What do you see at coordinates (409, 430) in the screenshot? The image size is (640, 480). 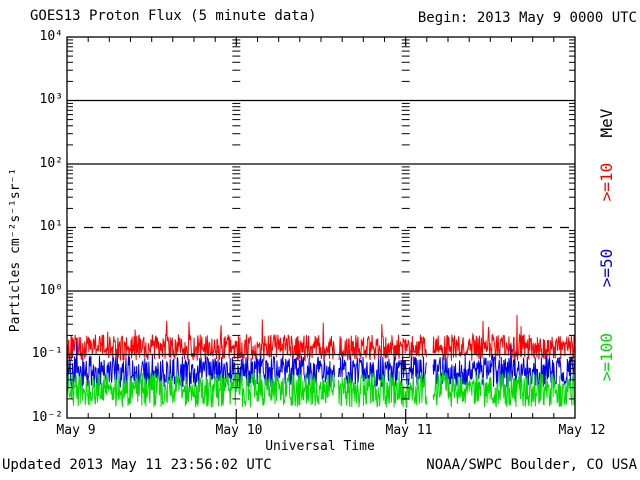 I see `x-tick-label-may11: May 11` at bounding box center [409, 430].